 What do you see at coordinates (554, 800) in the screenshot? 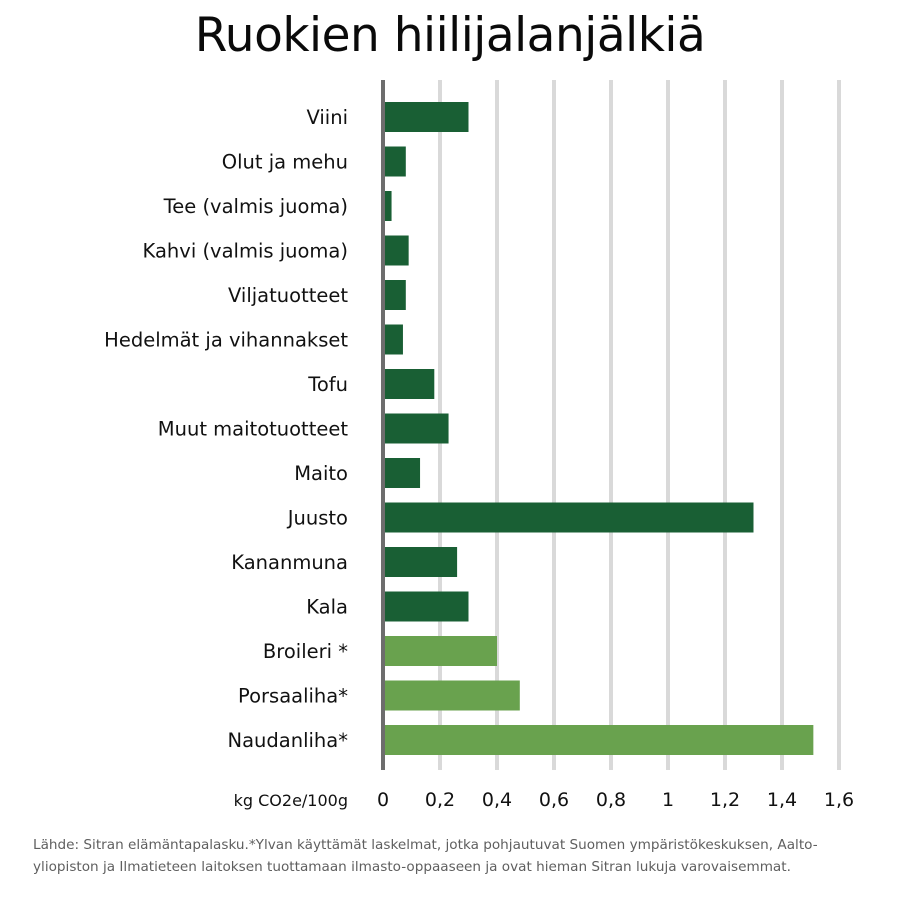
I see `tick-label: 0,6` at bounding box center [554, 800].